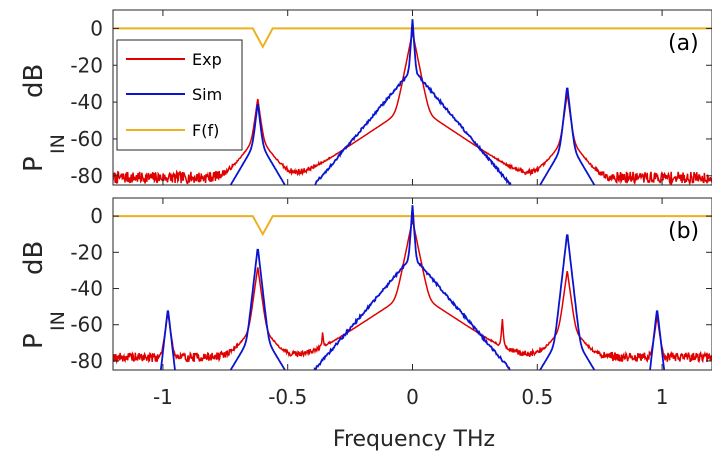 The width and height of the screenshot is (712, 453). I want to click on panel-a-ylabel-sub: IN, so click(58, 144).